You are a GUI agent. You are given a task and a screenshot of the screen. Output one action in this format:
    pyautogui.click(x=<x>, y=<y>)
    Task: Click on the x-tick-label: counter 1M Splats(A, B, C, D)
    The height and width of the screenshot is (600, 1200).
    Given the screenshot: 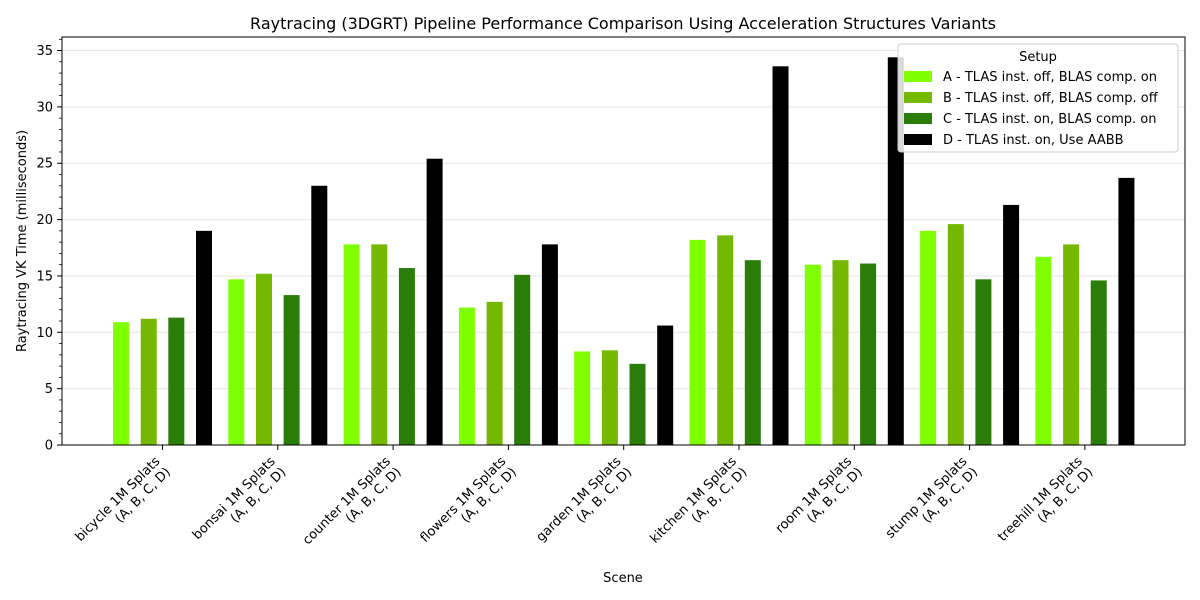 What is the action you would take?
    pyautogui.click(x=352, y=506)
    